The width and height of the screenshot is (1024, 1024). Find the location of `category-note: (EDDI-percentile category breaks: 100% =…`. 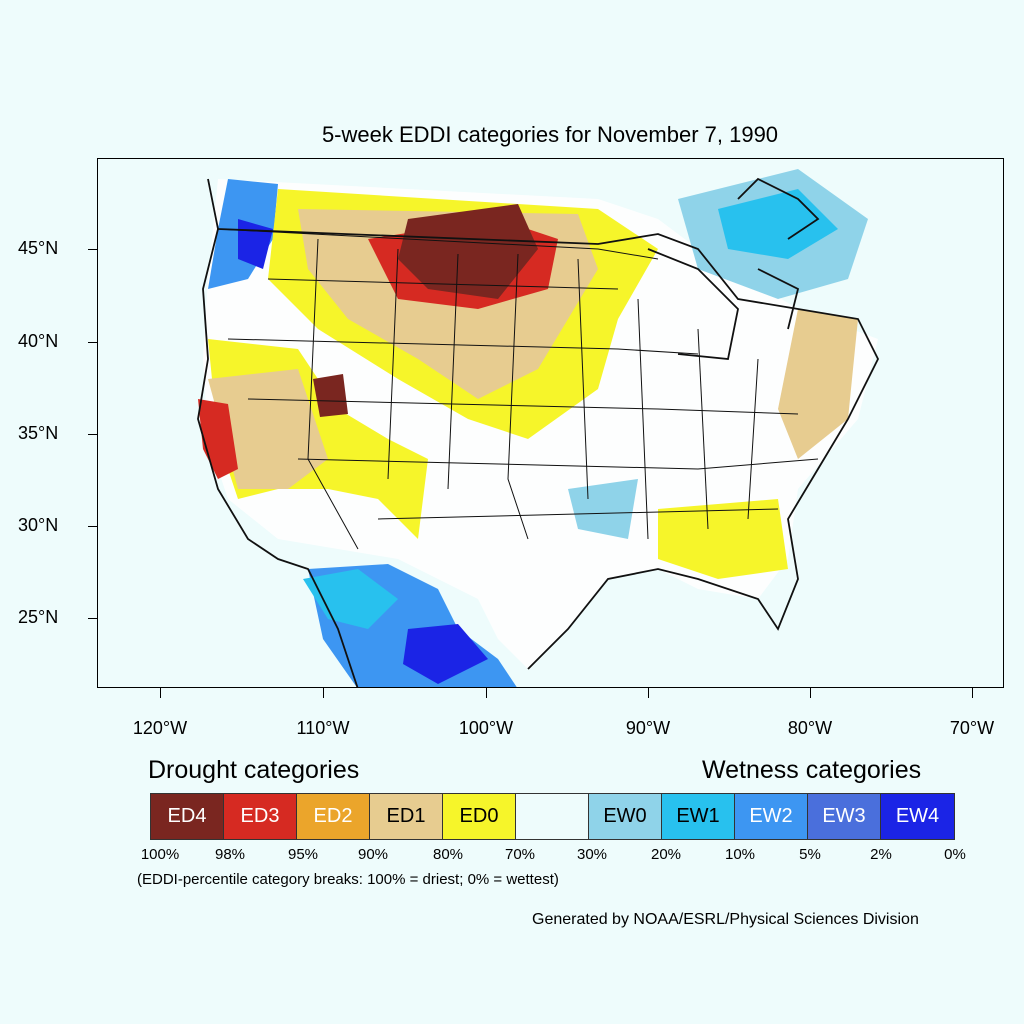

category-note: (EDDI-percentile category breaks: 100% =… is located at coordinates (348, 879).